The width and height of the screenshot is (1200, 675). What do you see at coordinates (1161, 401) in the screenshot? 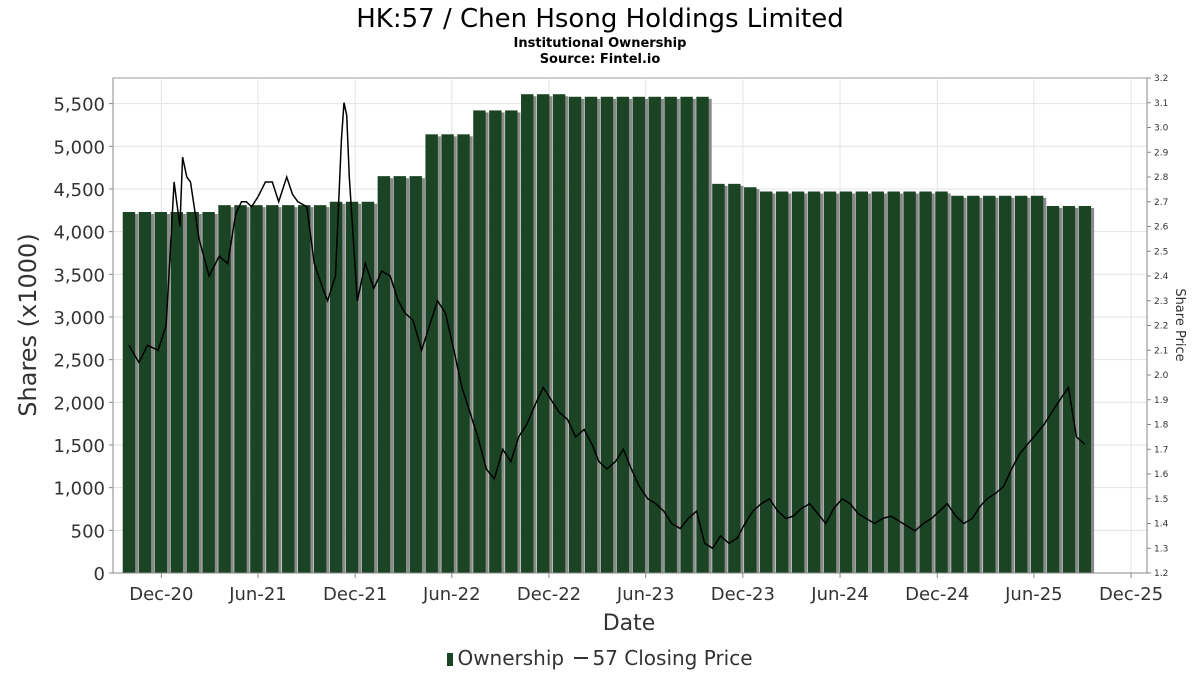
I see `y2-tick-label: 1.9` at bounding box center [1161, 401].